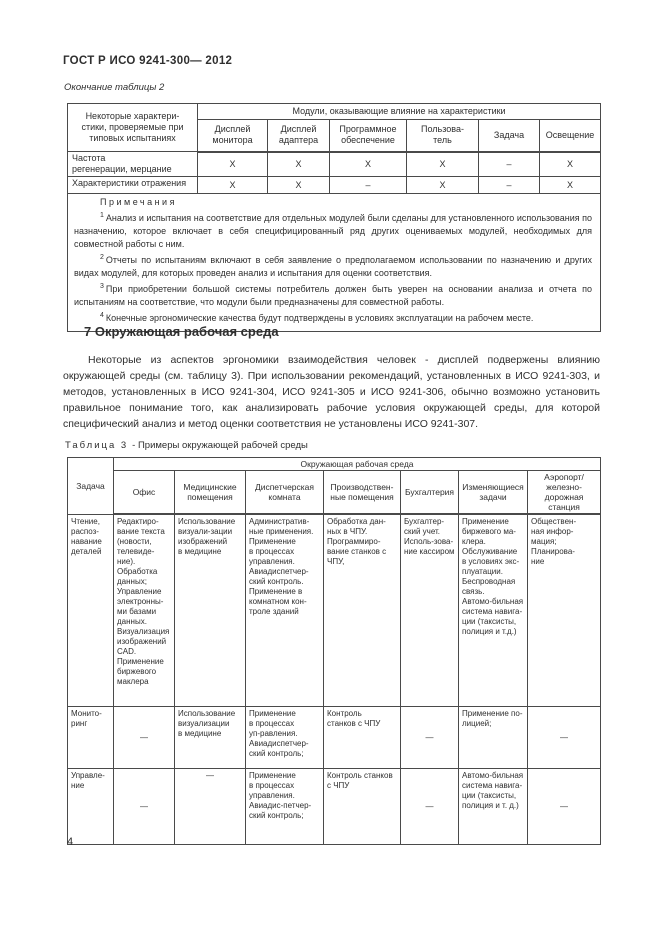  Describe the element at coordinates (232, 136) in the screenshot. I see `table2-col-display-monitor: Дисплей монитора` at that location.